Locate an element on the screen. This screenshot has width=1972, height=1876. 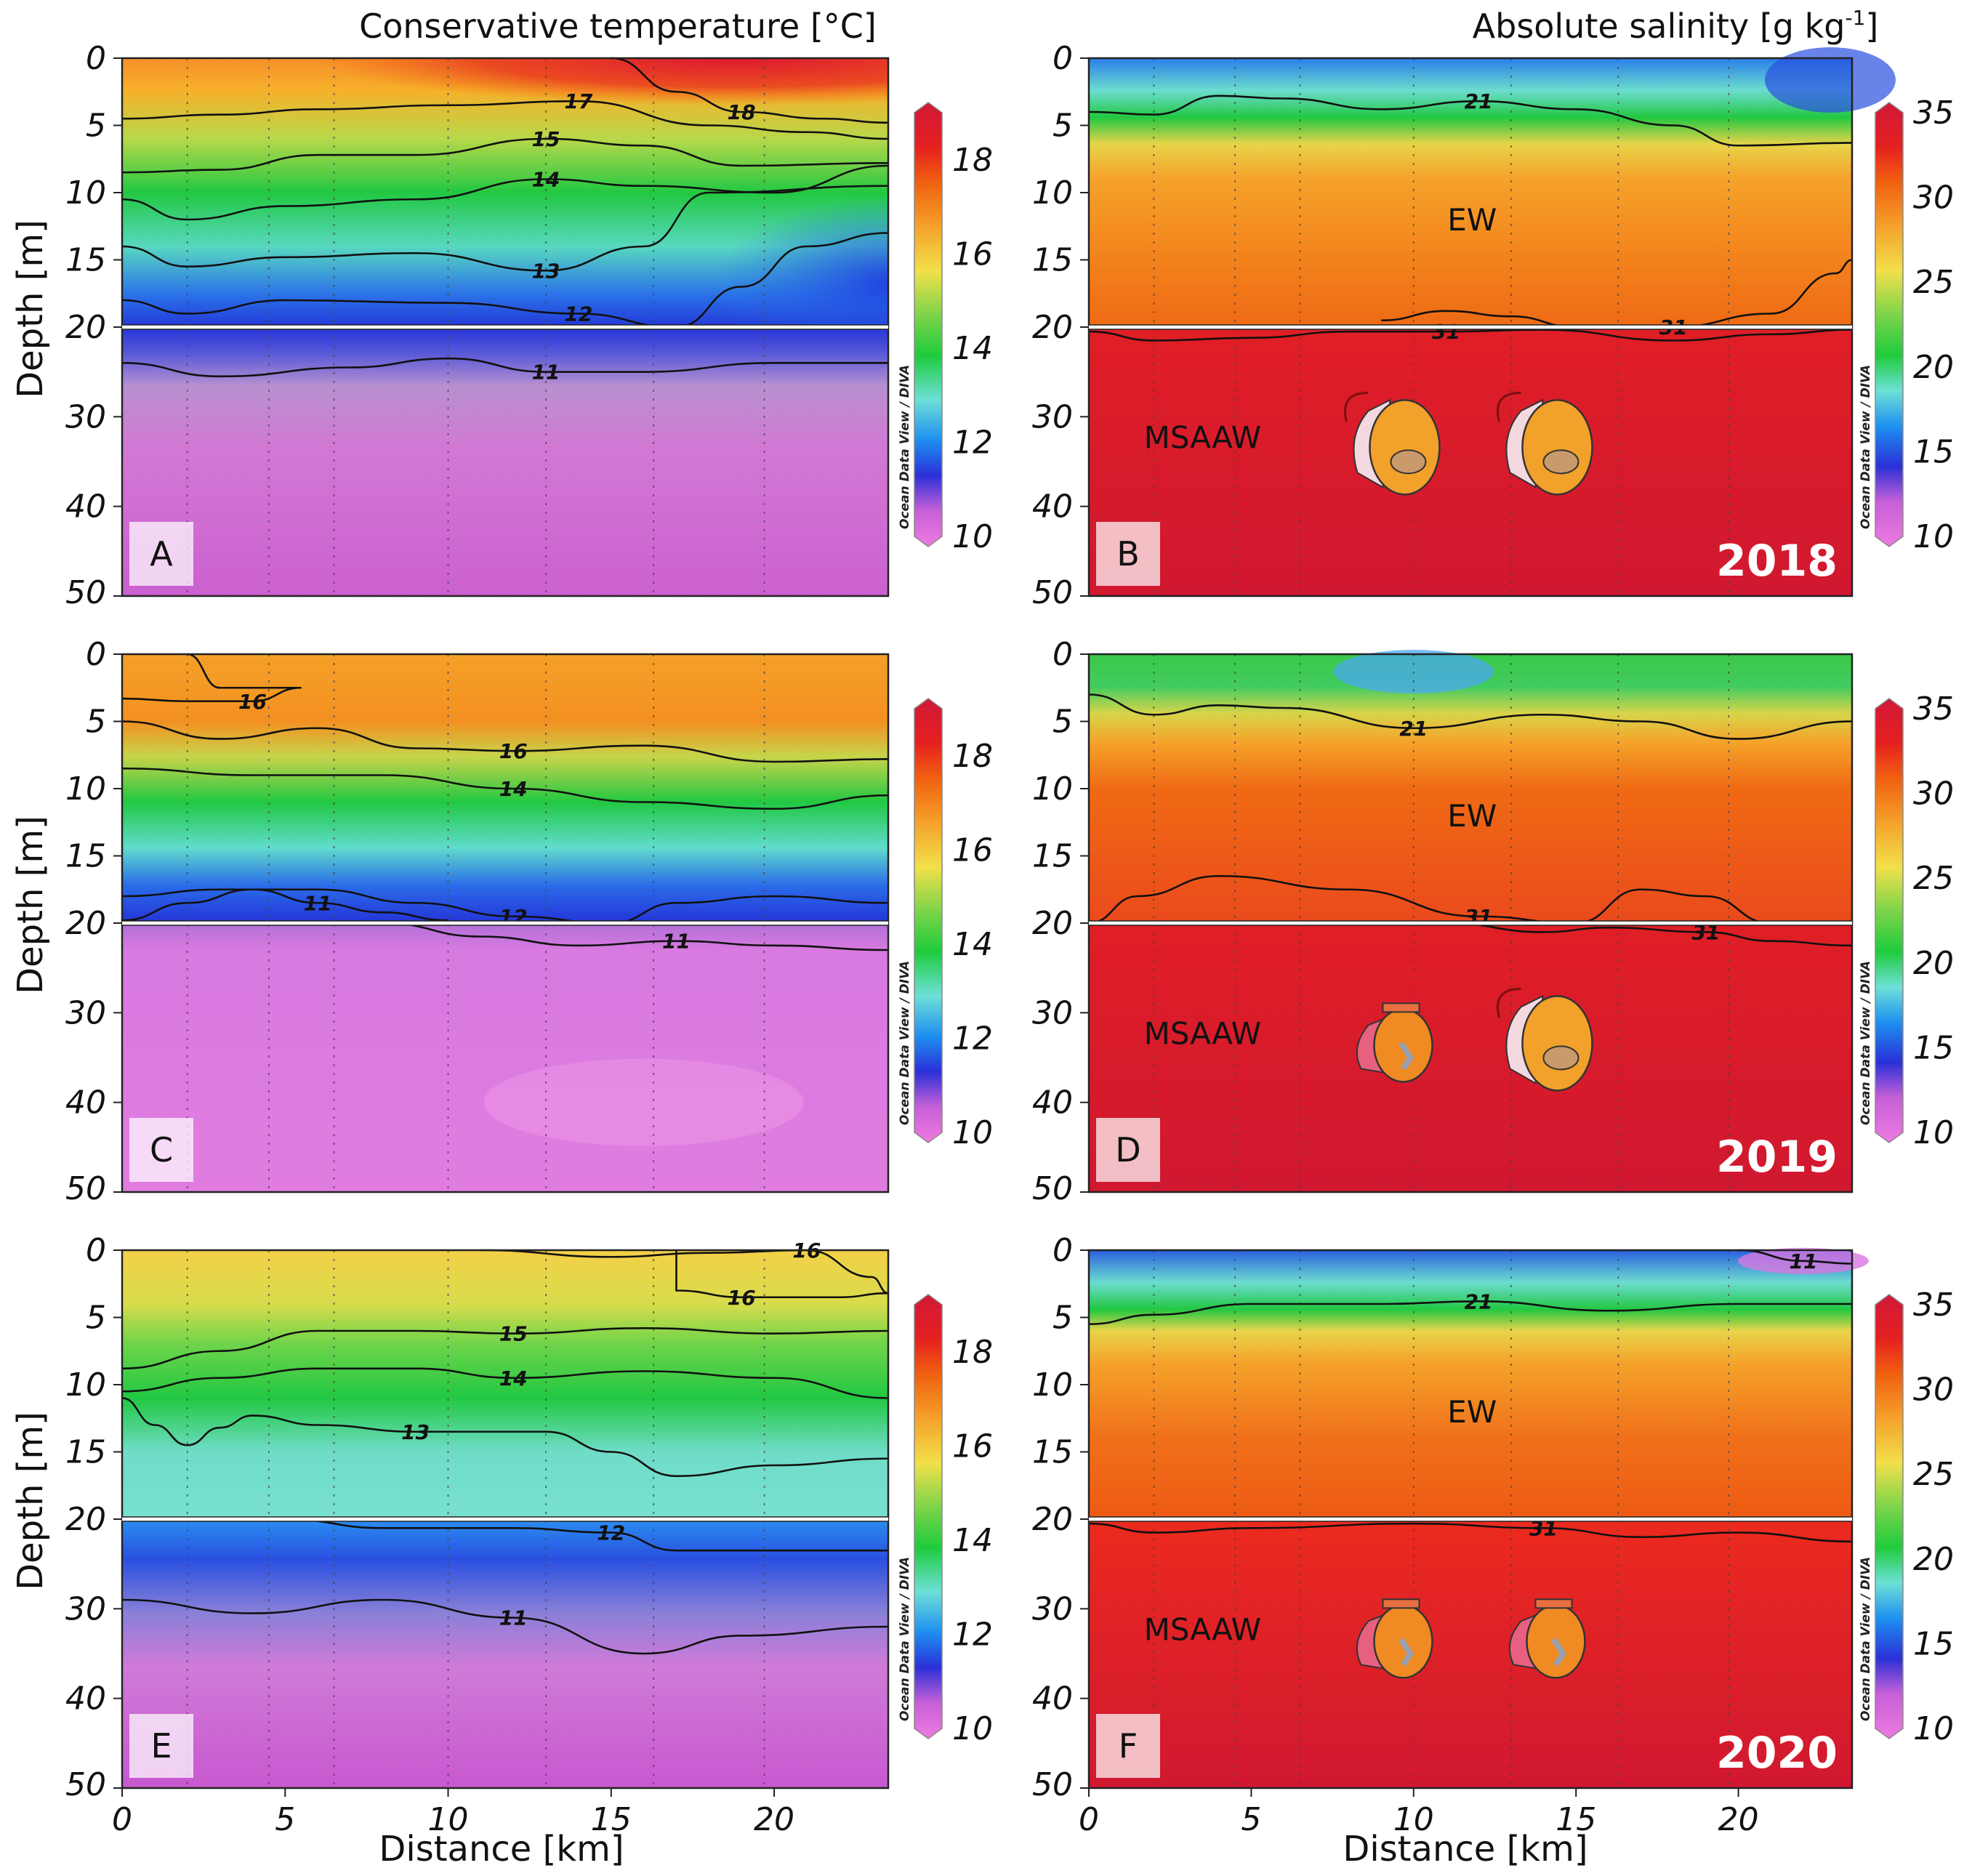
colorbar-tick-label: 35 is located at coordinates (1934, 1305).